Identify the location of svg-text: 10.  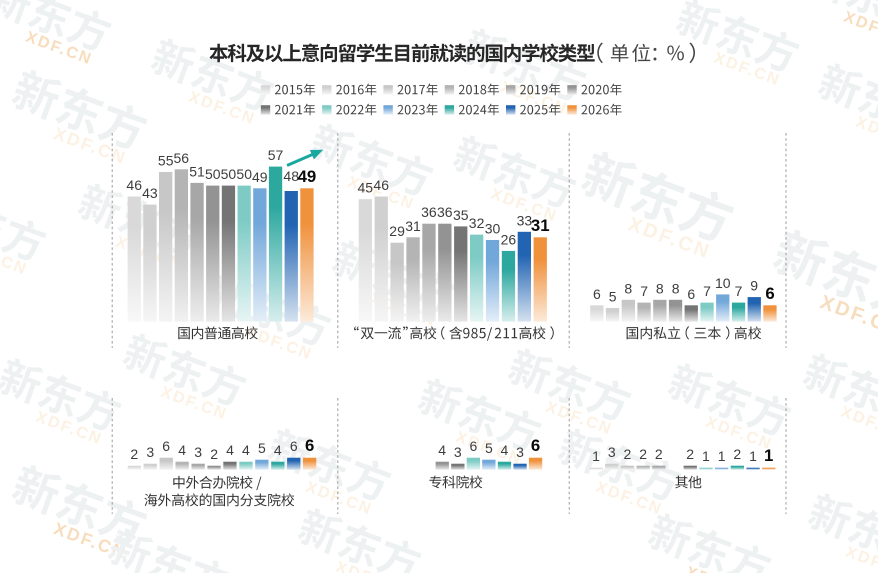
(723, 283).